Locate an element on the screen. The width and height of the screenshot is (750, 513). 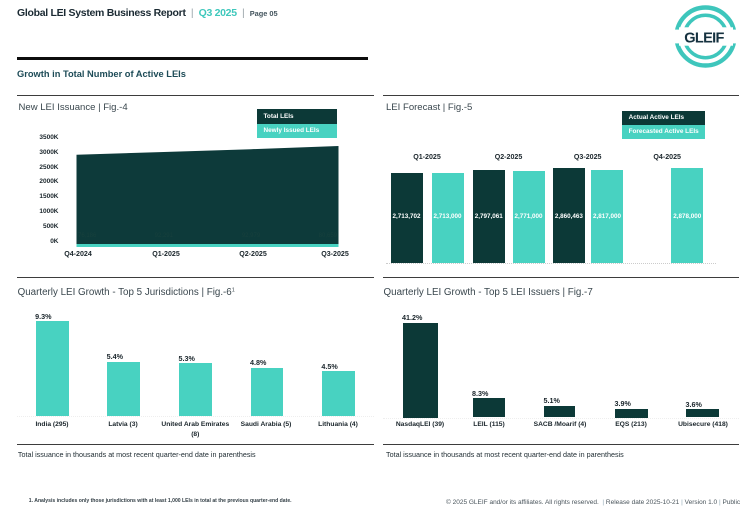
svg-text: 92,291 is located at coordinates (164, 236).